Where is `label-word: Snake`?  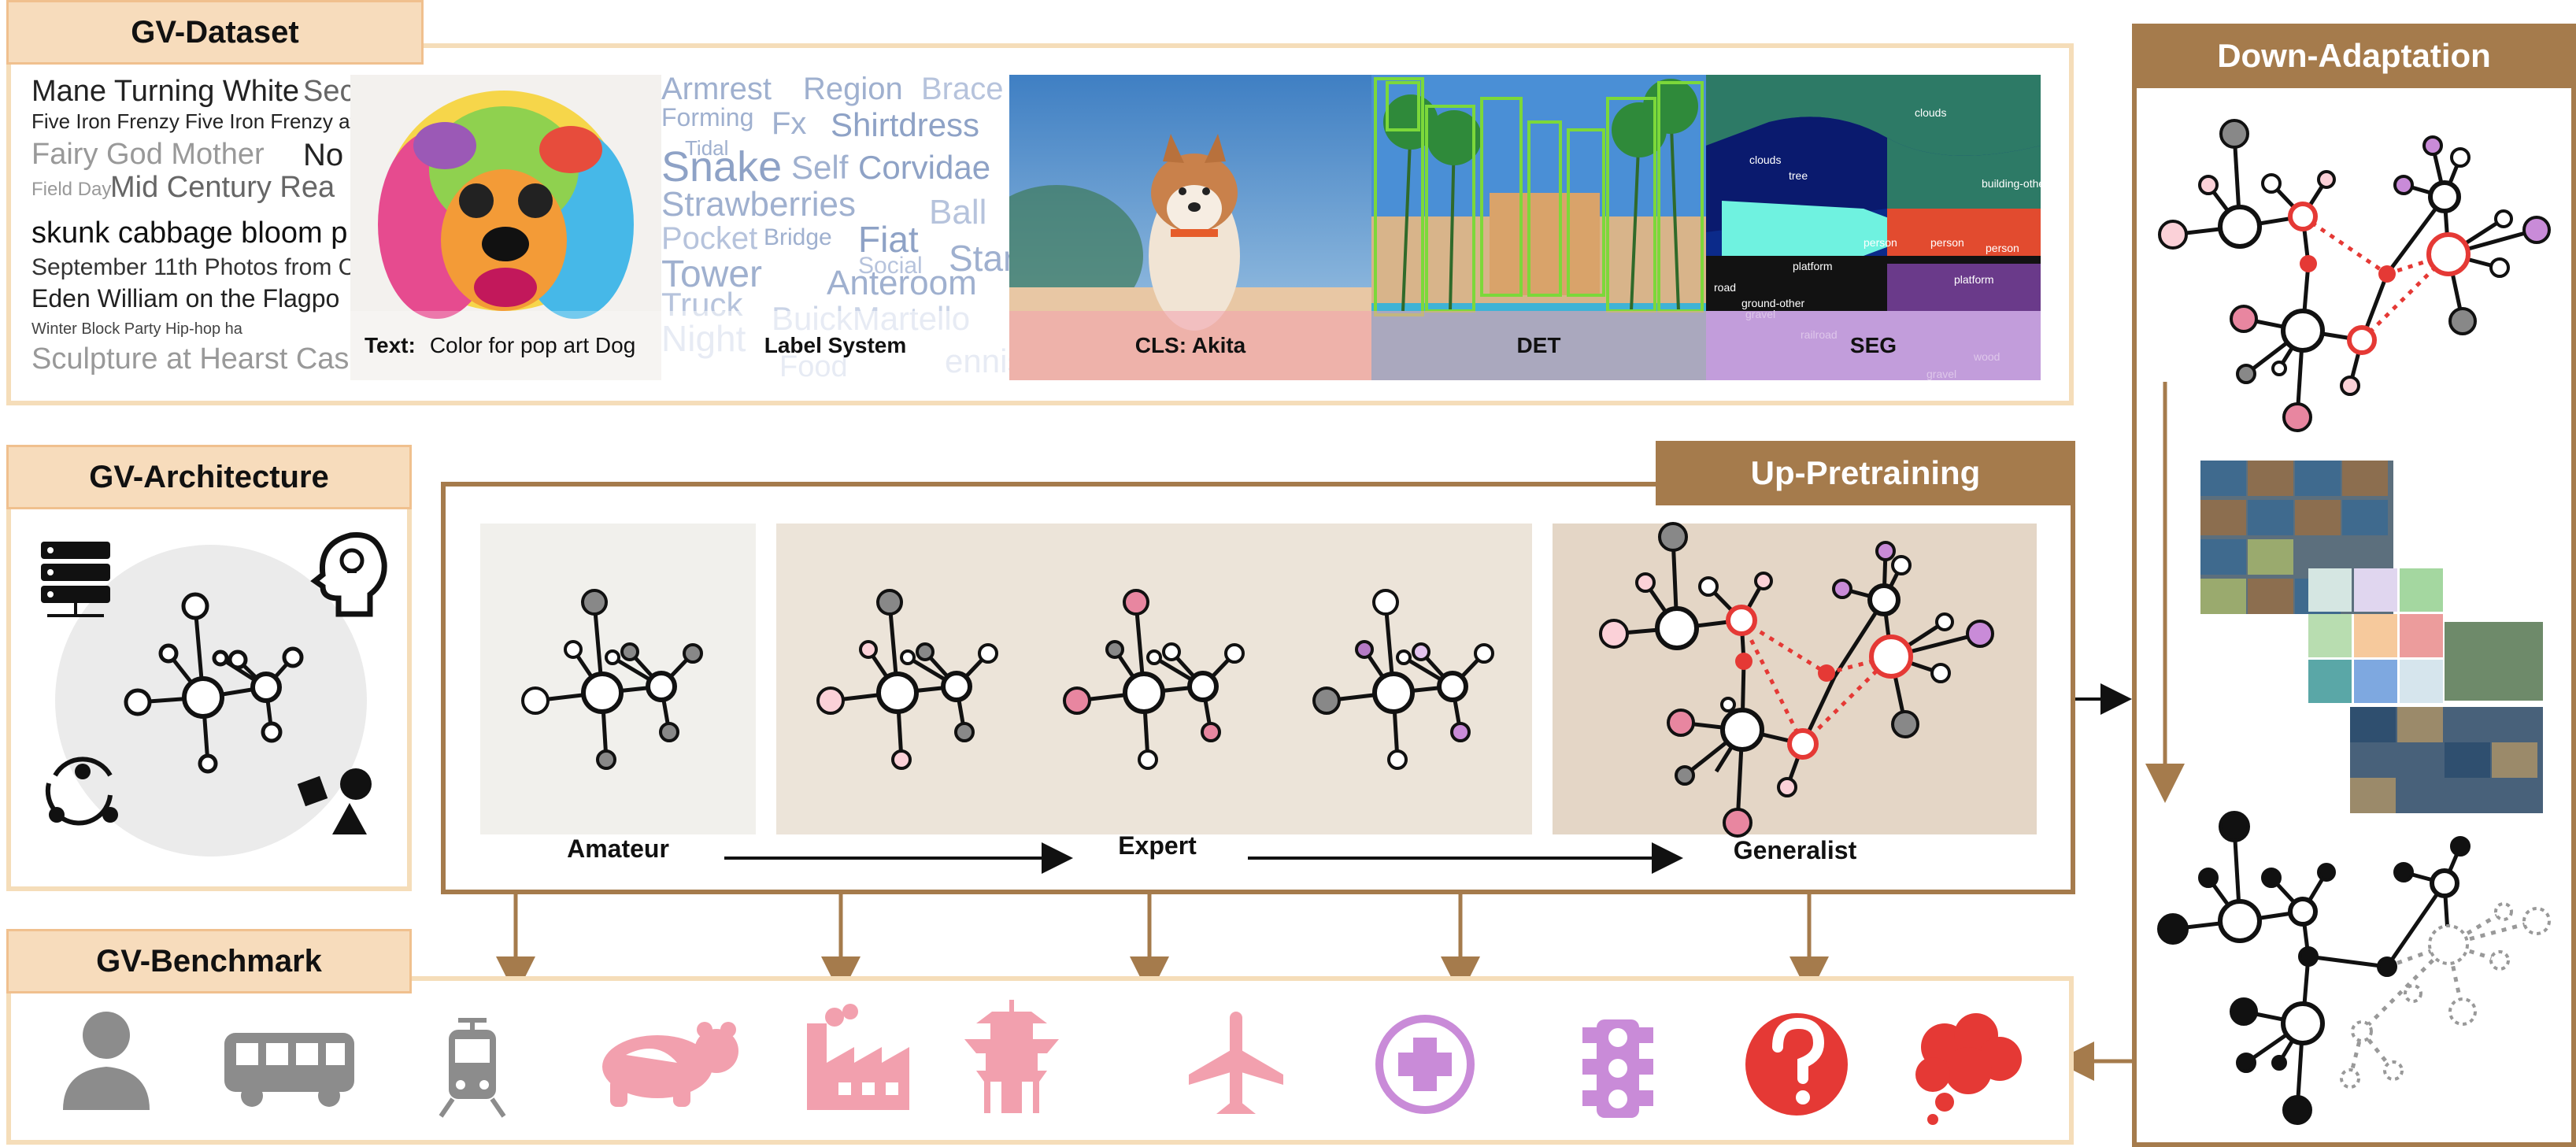
label-word: Snake is located at coordinates (722, 167).